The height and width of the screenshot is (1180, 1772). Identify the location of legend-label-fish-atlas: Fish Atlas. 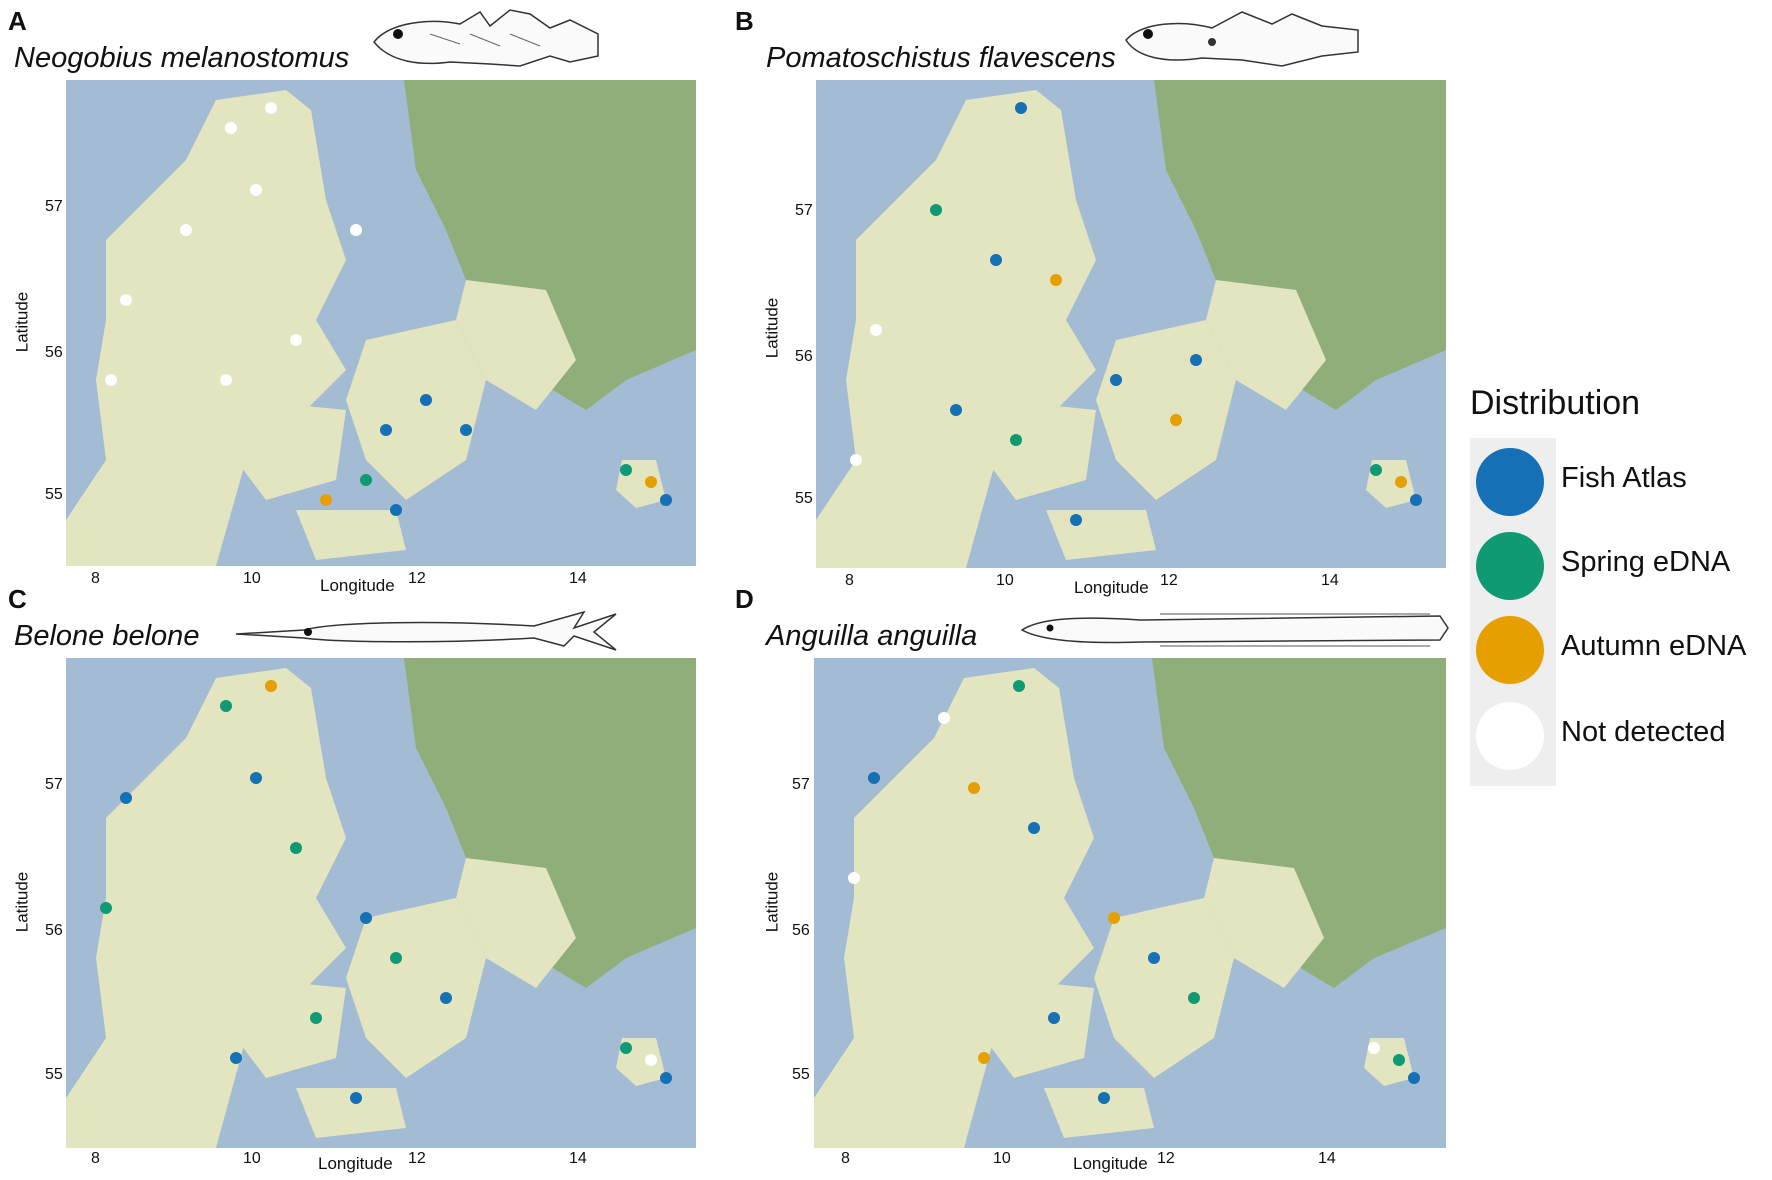
(1624, 478).